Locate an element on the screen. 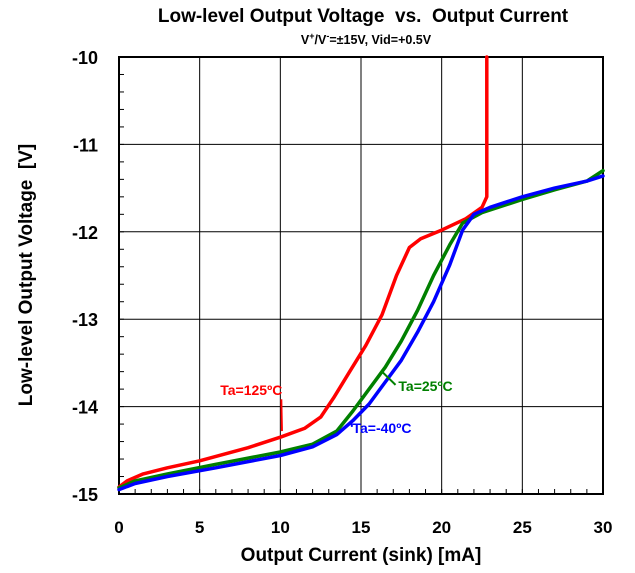 This screenshot has height=573, width=635. subtitle-mid: /V is located at coordinates (321, 40).